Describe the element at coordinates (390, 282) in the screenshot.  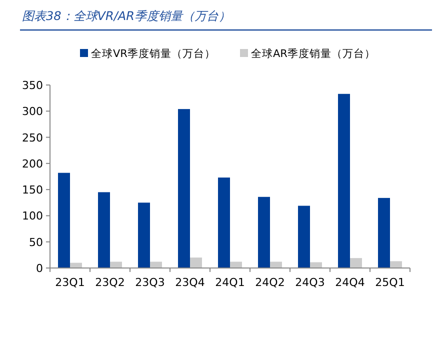
I see `x-tick-label: 25Q1` at that location.